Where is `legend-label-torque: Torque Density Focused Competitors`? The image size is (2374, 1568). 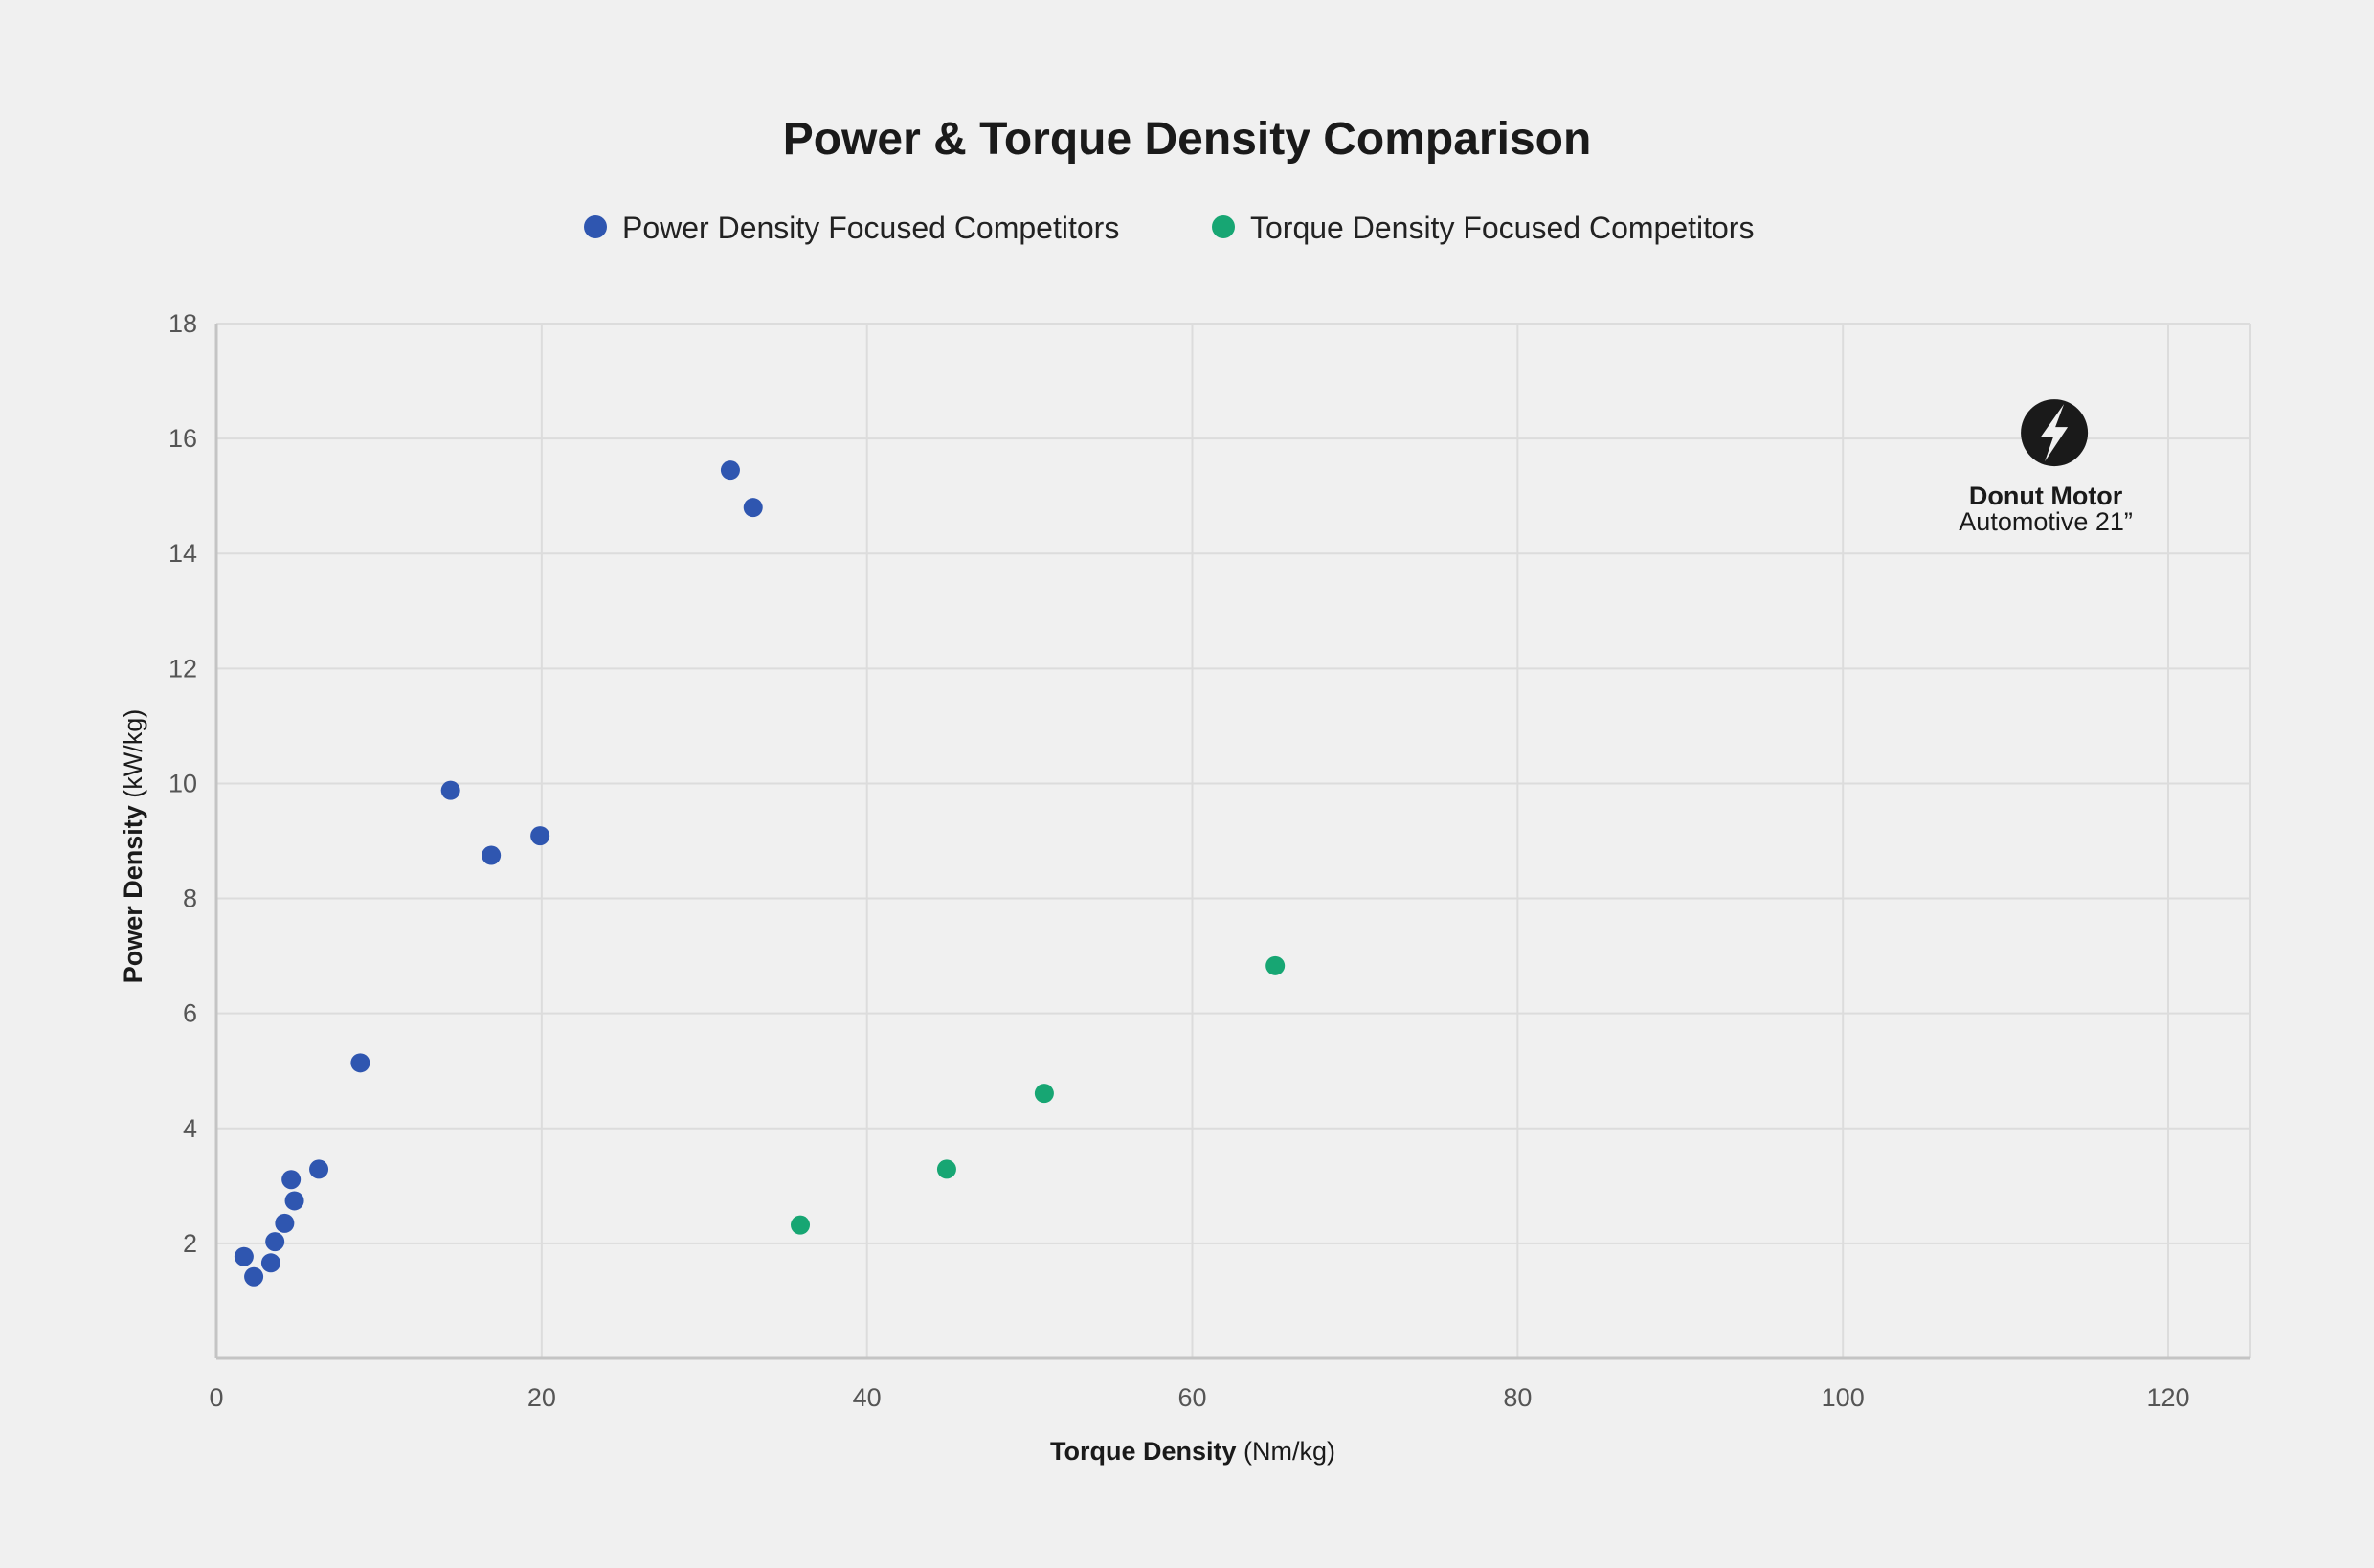 legend-label-torque: Torque Density Focused Competitors is located at coordinates (1502, 228).